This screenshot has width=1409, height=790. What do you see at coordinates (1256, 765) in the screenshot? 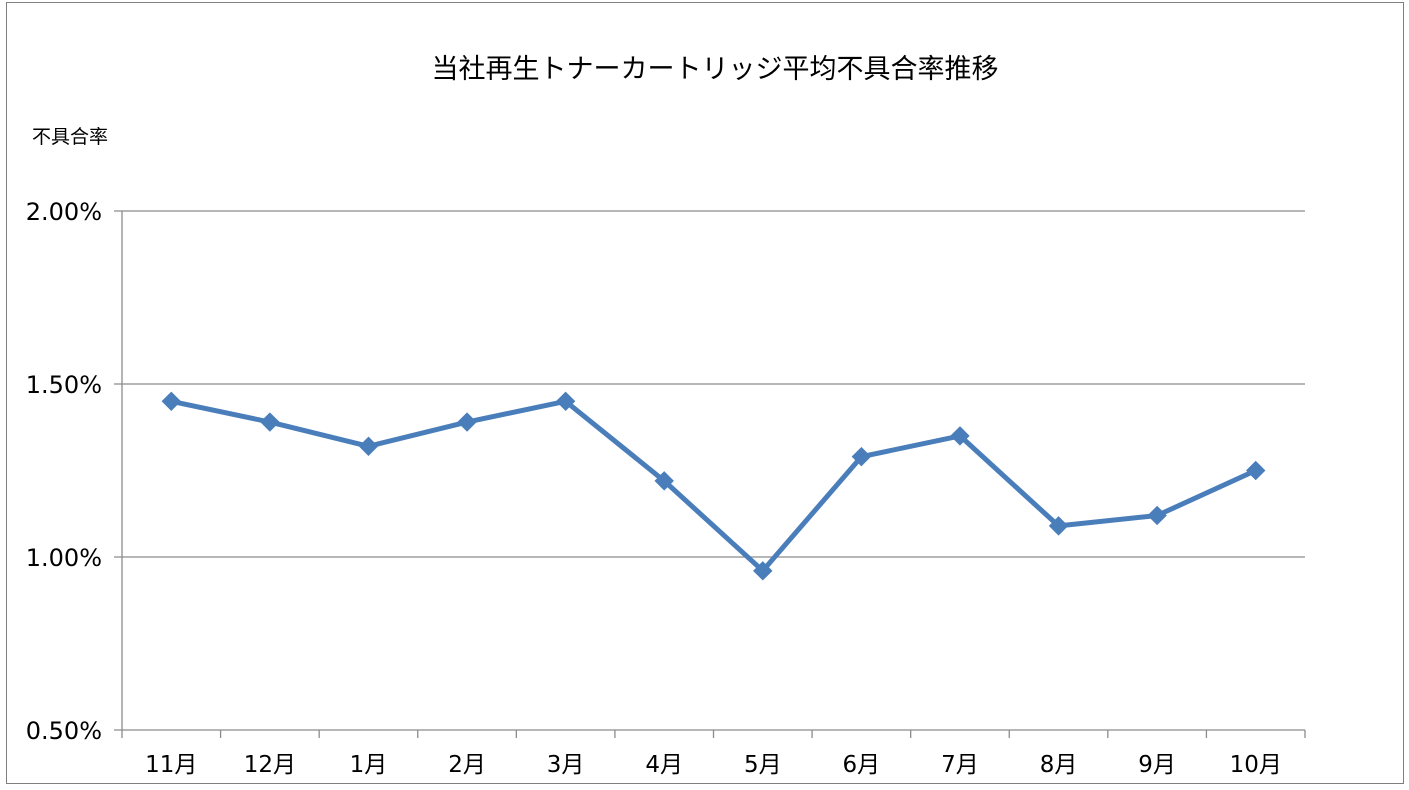
I see `x-tick-label: 10月` at bounding box center [1256, 765].